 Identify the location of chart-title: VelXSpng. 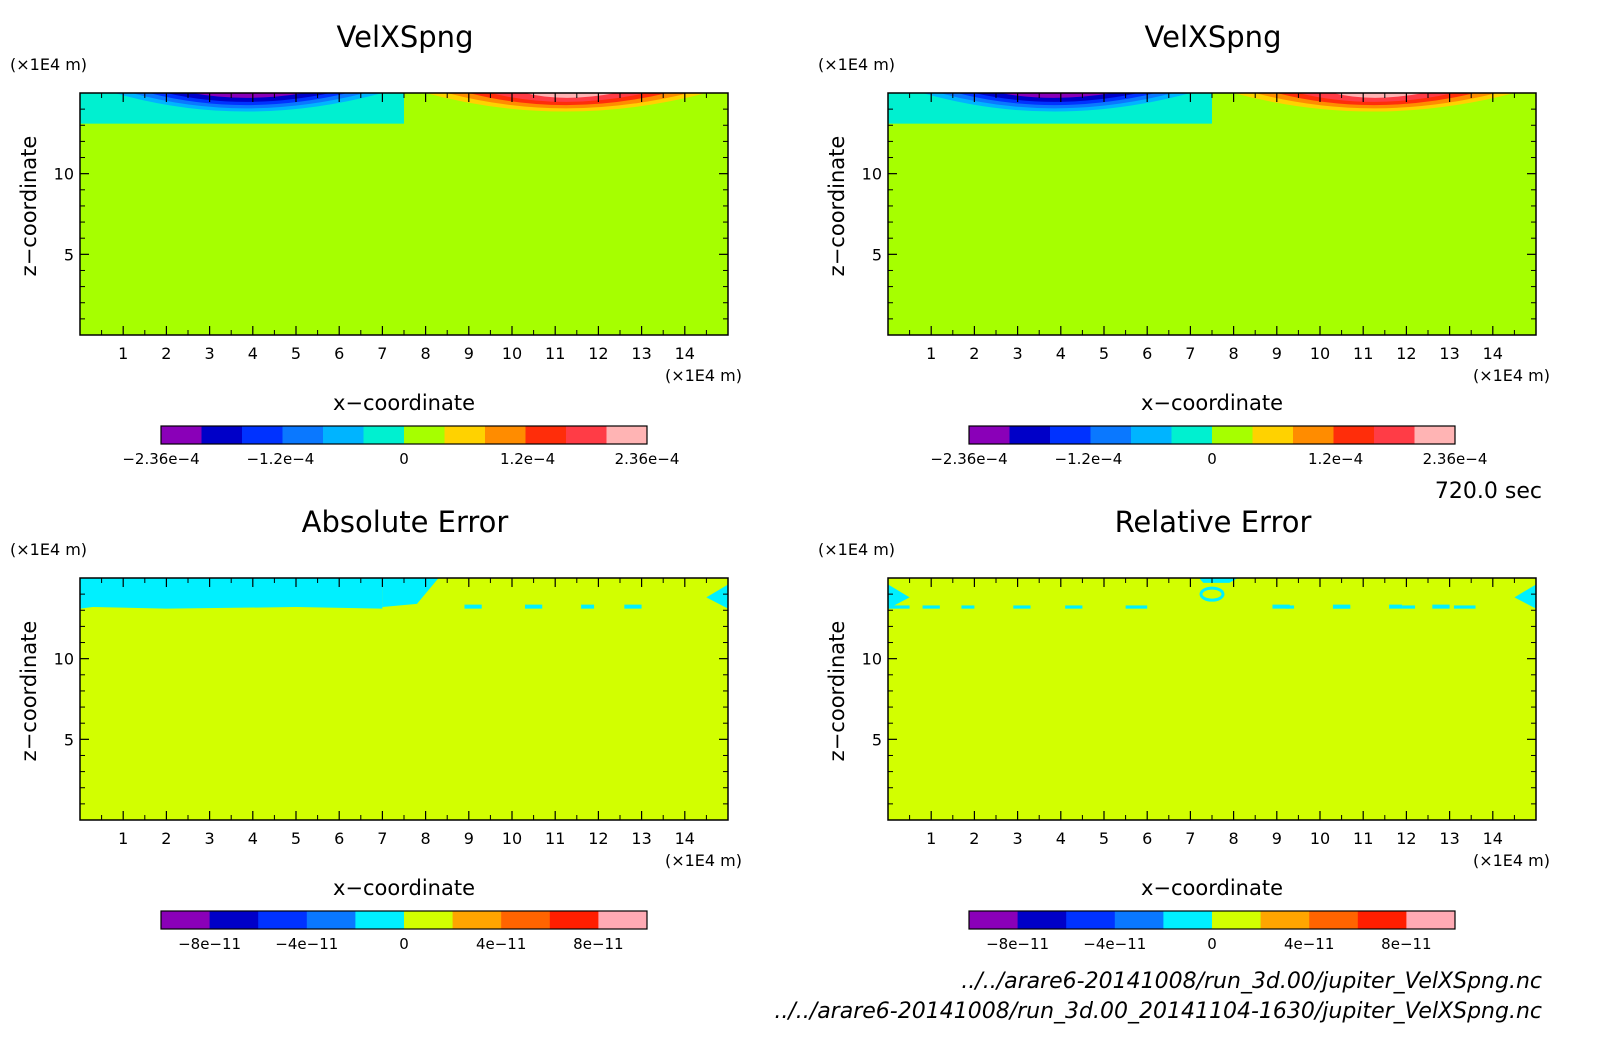
(405, 37).